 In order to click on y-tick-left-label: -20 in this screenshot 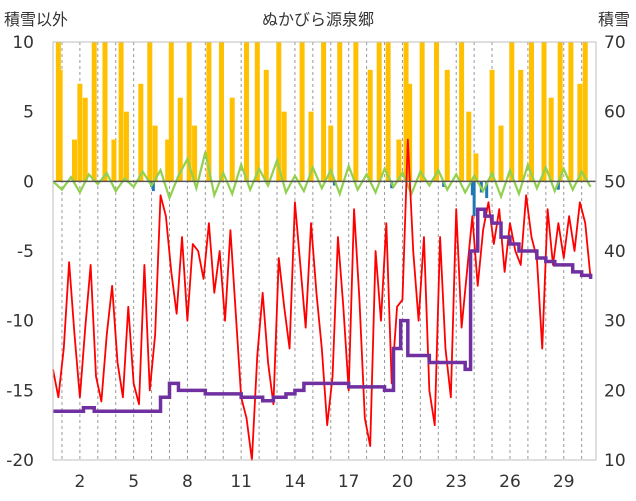, I will do `click(20, 461)`.